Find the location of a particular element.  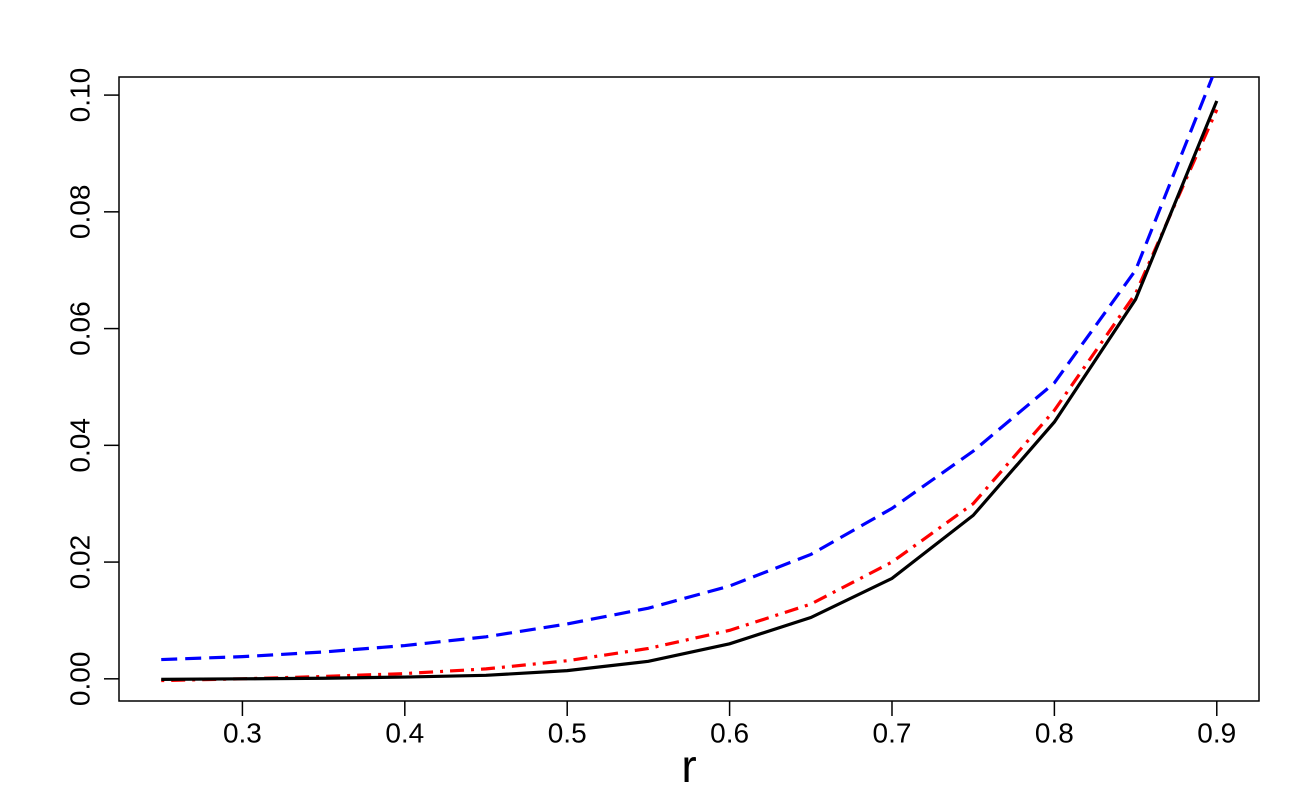

y-tick-label: 0.06 is located at coordinates (79, 328).